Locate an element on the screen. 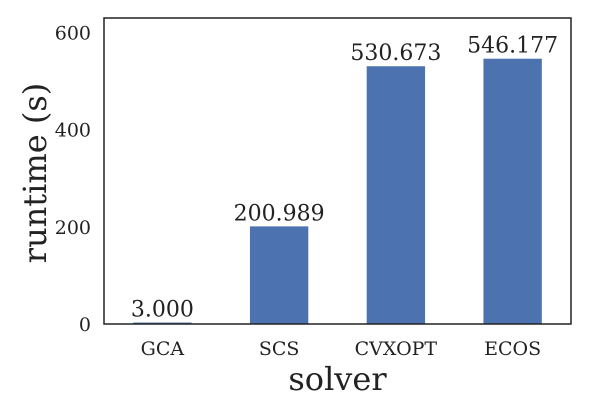 This screenshot has width=590, height=407. y-tick-200: 200 is located at coordinates (73, 228).